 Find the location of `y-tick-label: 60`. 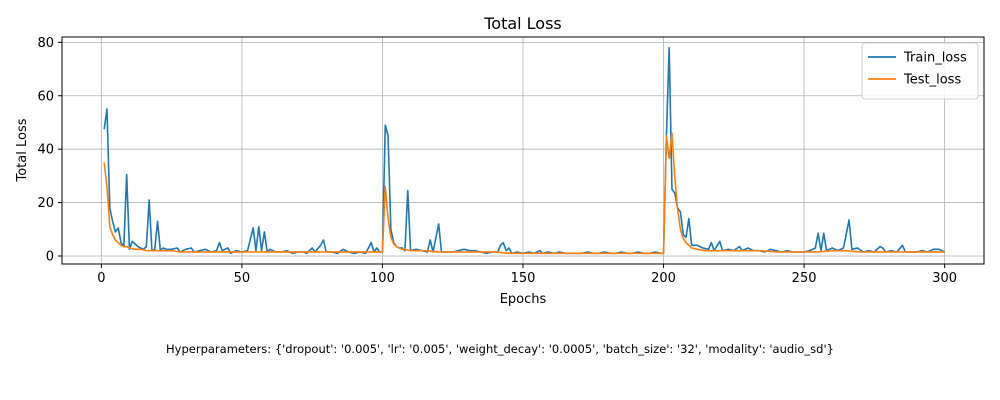

y-tick-label: 60 is located at coordinates (45, 96).